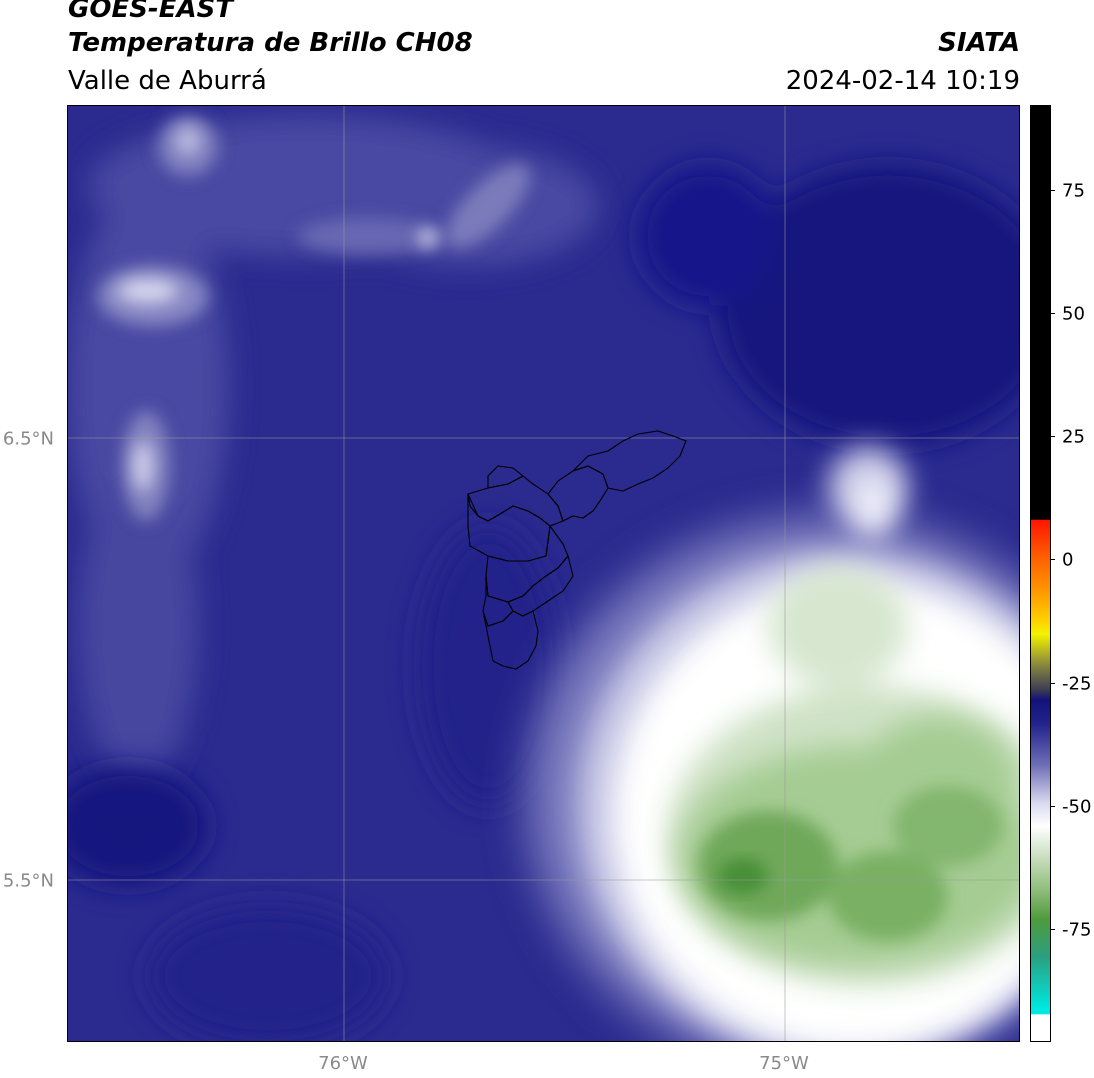  Describe the element at coordinates (1073, 191) in the screenshot. I see `colorbar-tick-label: 75` at that location.